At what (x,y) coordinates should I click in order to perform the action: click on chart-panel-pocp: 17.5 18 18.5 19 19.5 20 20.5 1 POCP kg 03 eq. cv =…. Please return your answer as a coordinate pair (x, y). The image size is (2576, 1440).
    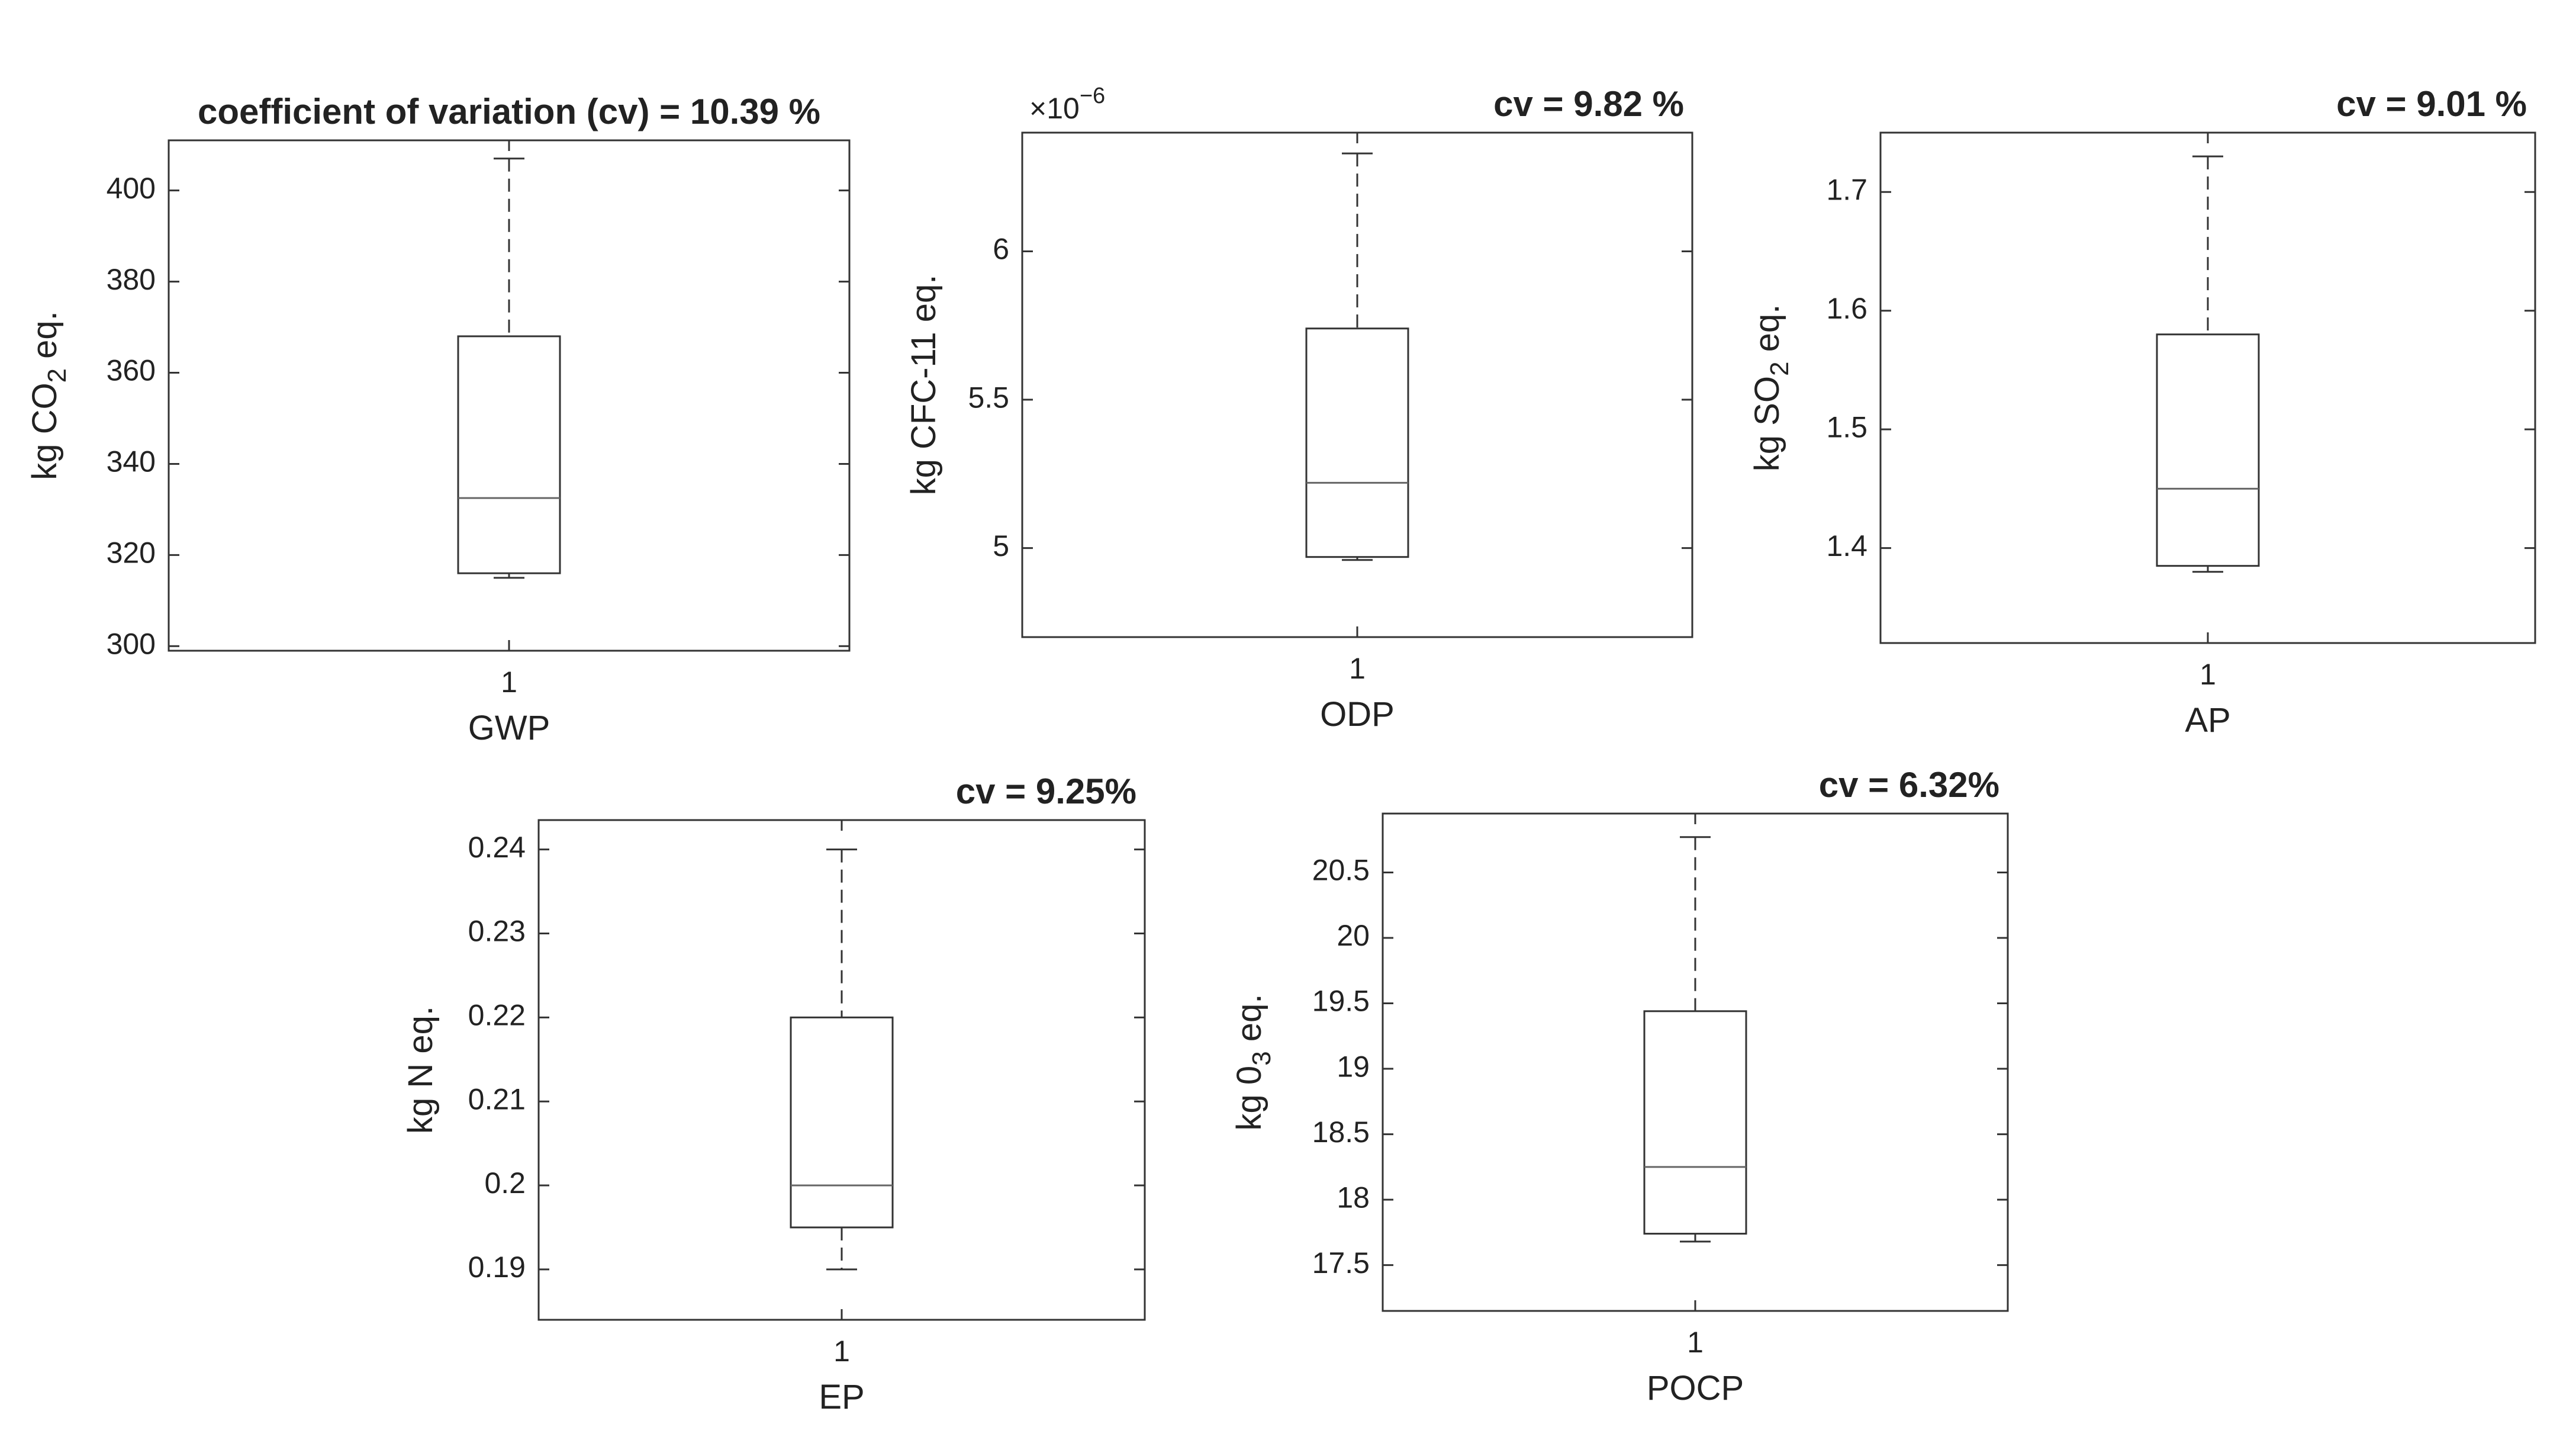
    Looking at the image, I should click on (1619, 1086).